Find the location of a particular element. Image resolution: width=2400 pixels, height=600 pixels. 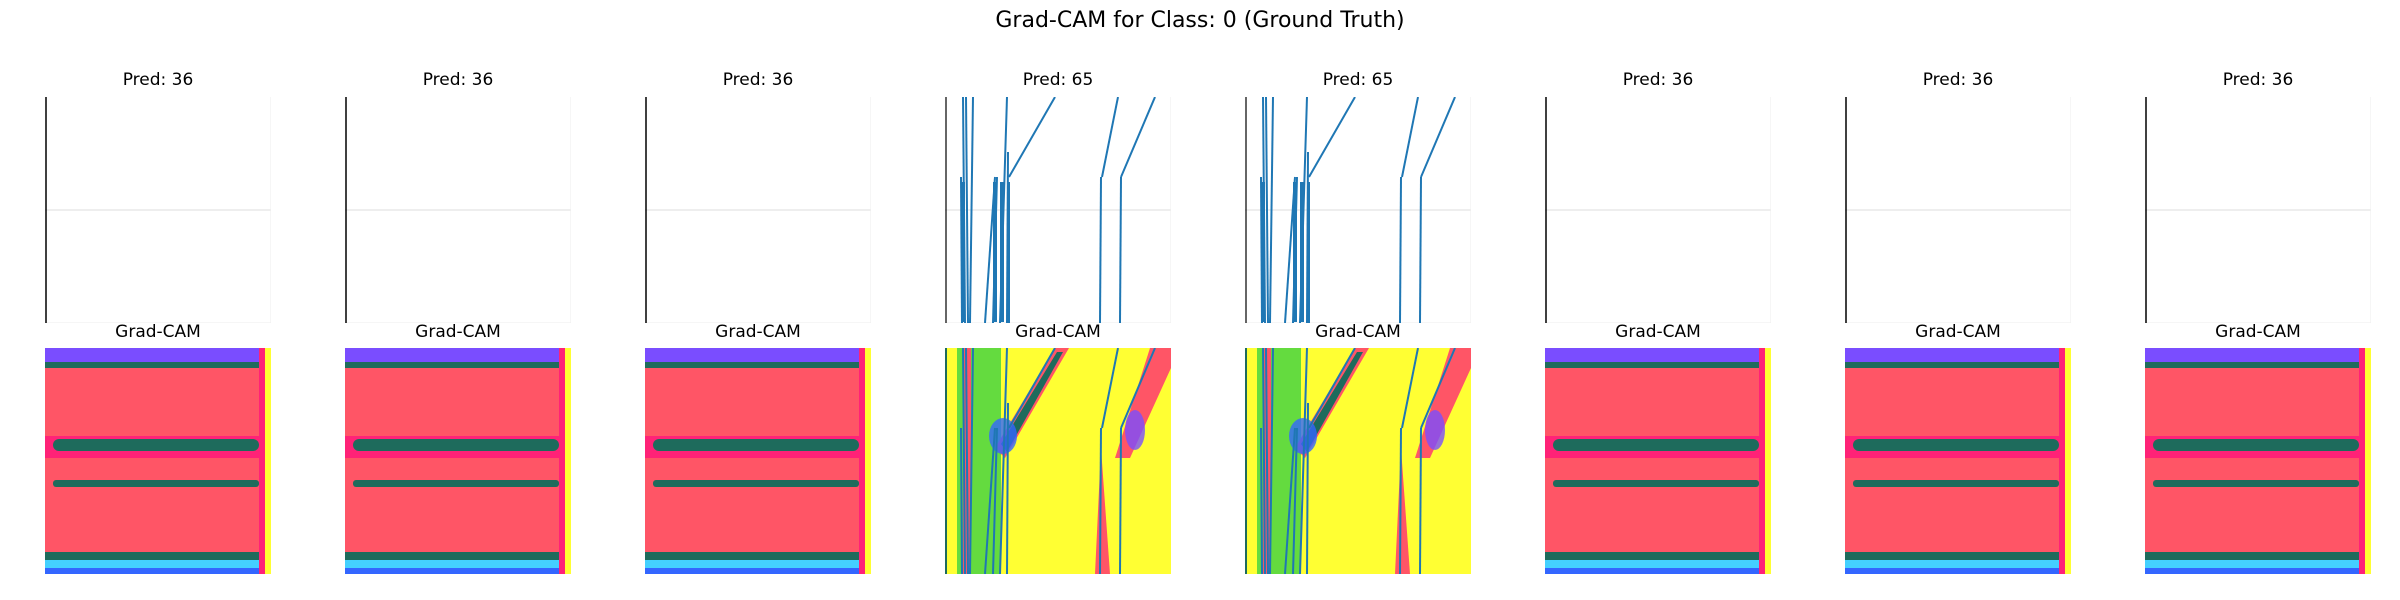

heatmap-hotspot is located at coordinates (1135, 430).